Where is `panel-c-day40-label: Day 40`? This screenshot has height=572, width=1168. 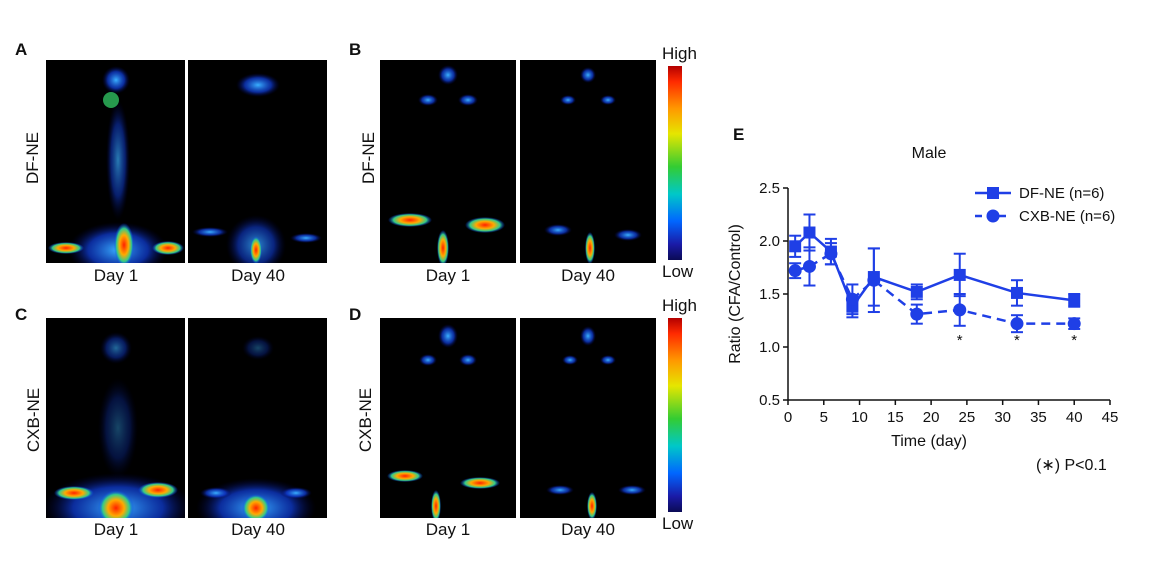
panel-c-day40-label: Day 40 is located at coordinates (258, 529).